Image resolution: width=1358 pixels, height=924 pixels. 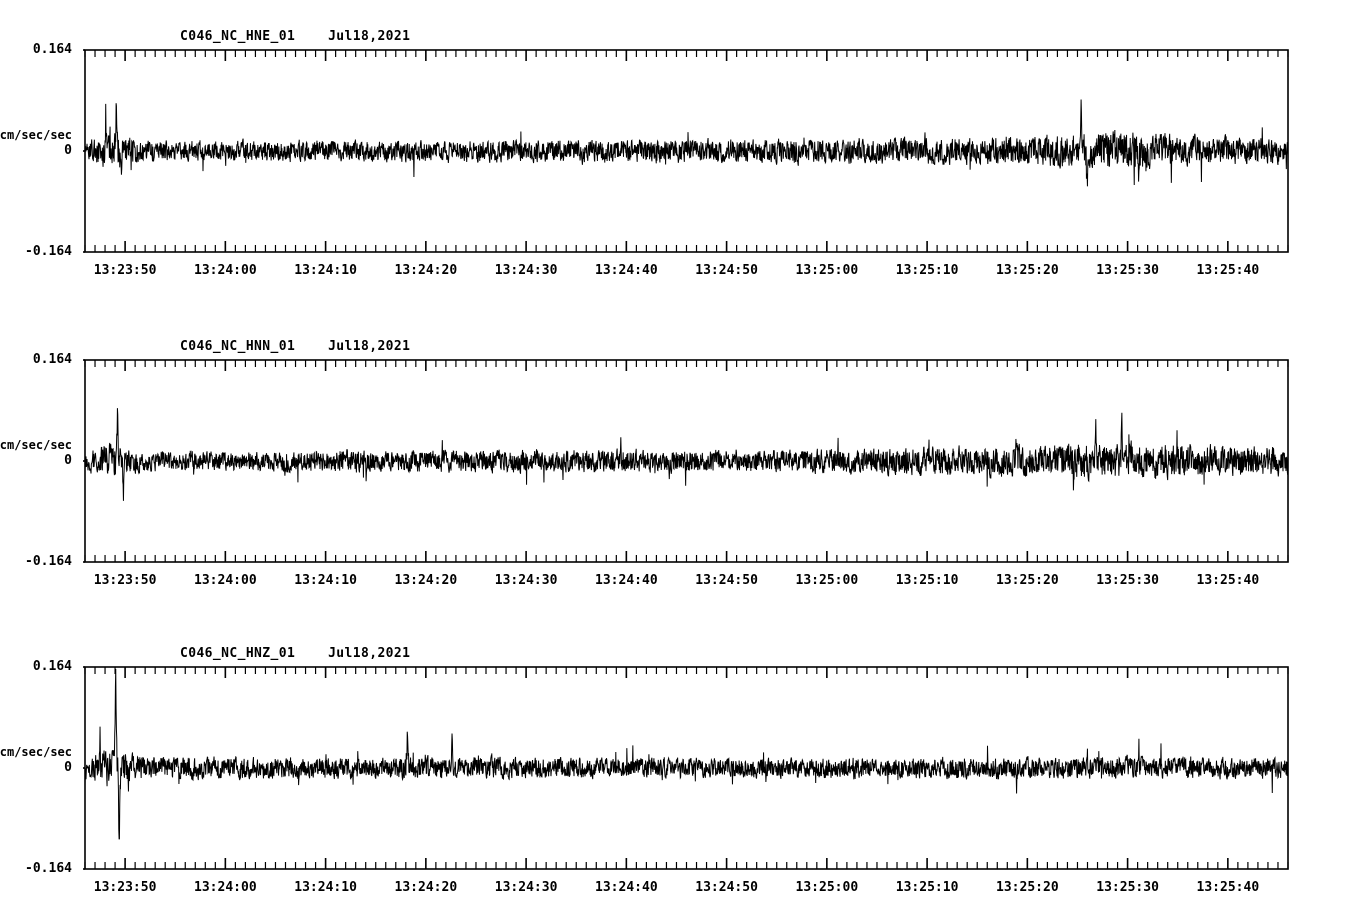 What do you see at coordinates (295, 346) in the screenshot?
I see `panel-title: C046_NC_HNN_01 Jul18,2021` at bounding box center [295, 346].